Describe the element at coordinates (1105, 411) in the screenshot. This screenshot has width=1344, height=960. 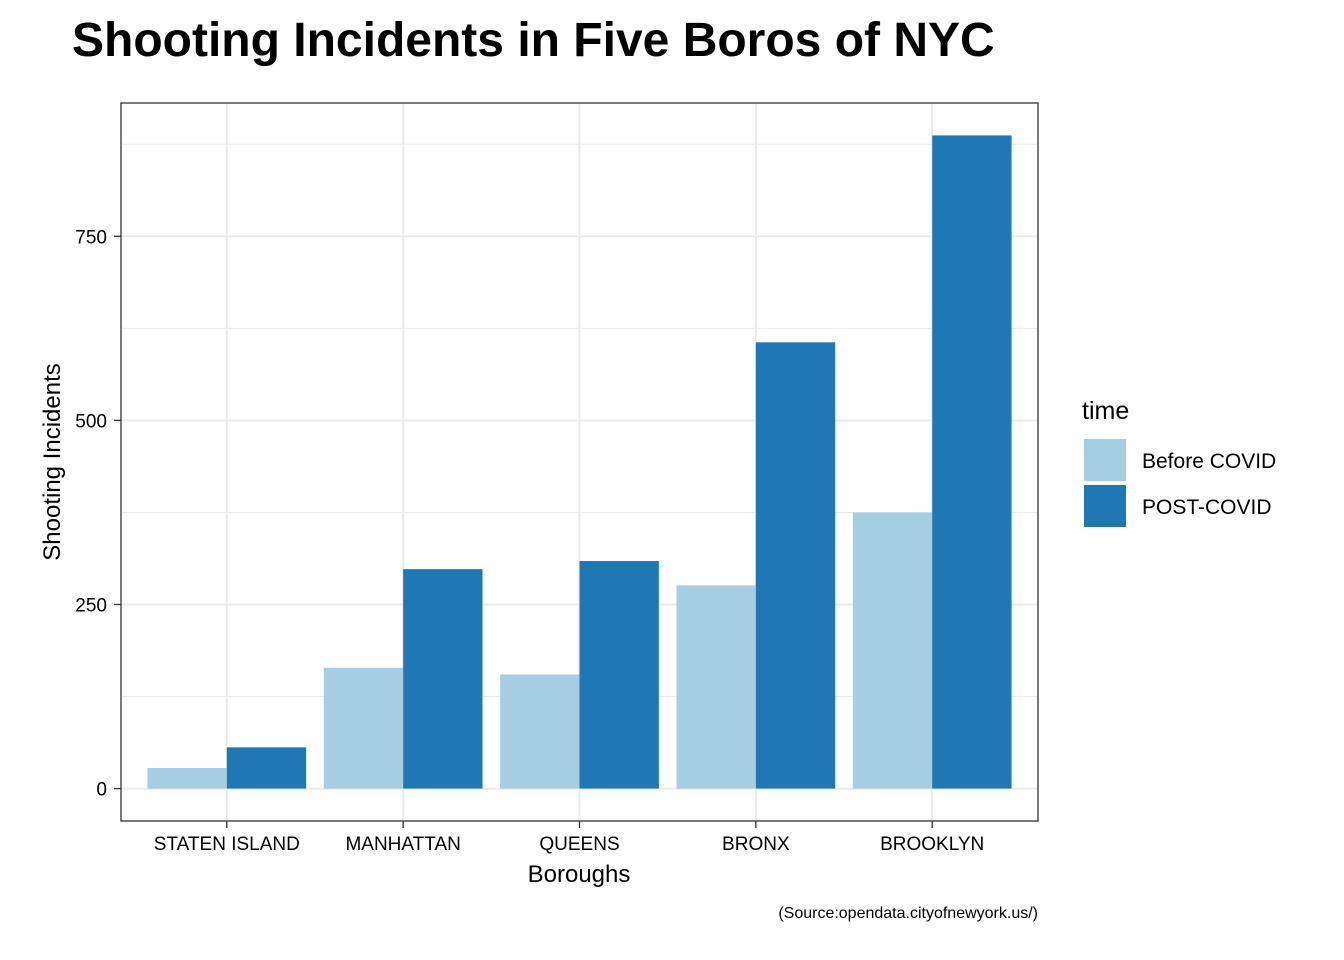
I see `legend-title: time` at that location.